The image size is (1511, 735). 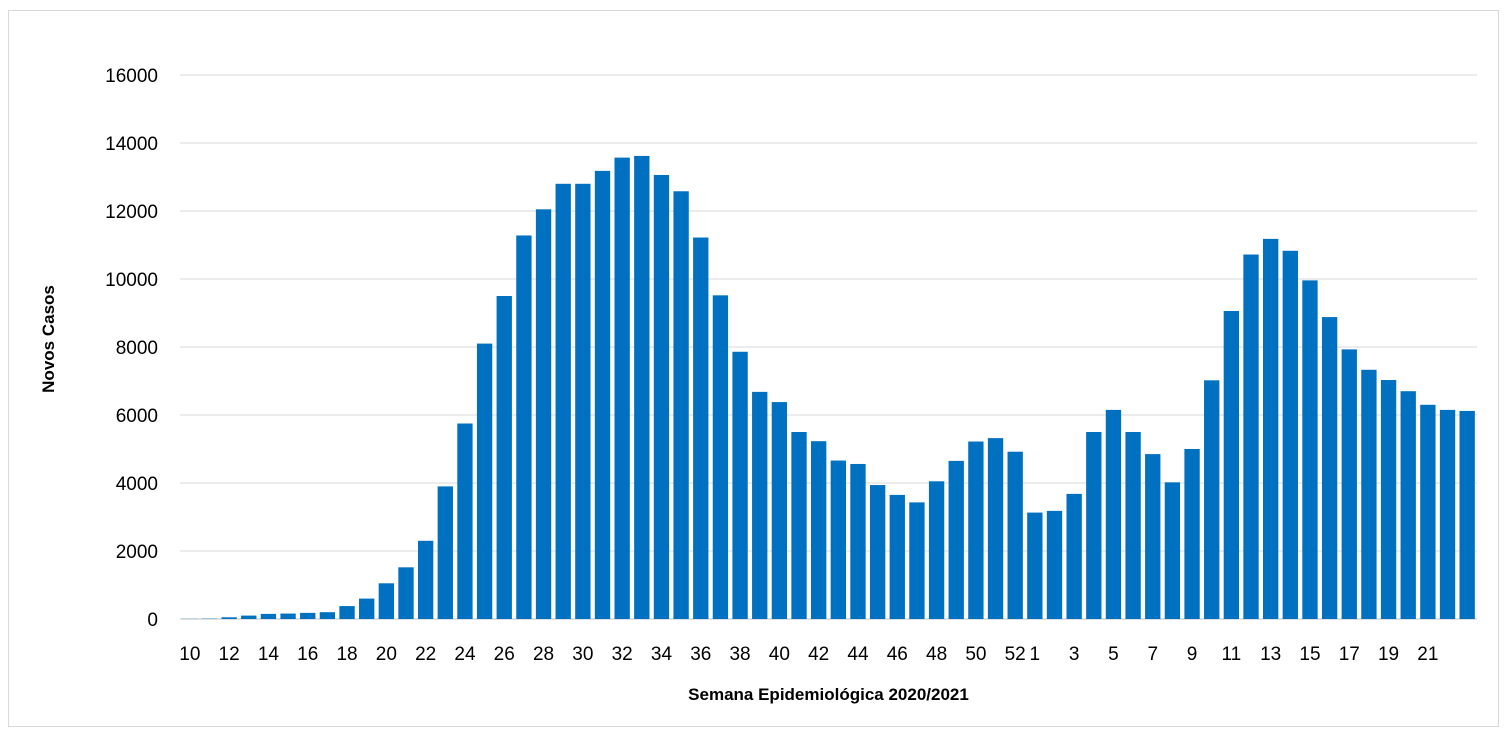 I want to click on bar-week-undefined, so click(x=1467, y=514).